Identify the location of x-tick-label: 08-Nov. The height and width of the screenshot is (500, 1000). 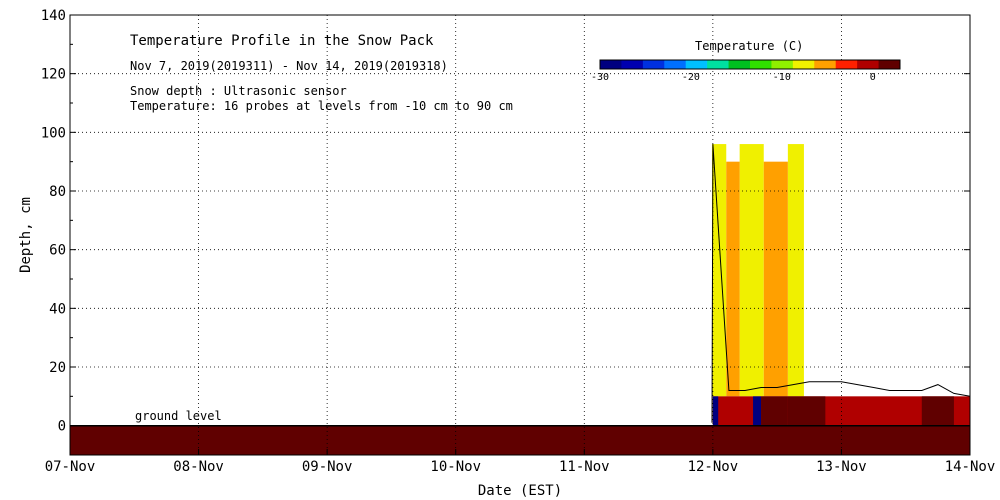
(198, 467).